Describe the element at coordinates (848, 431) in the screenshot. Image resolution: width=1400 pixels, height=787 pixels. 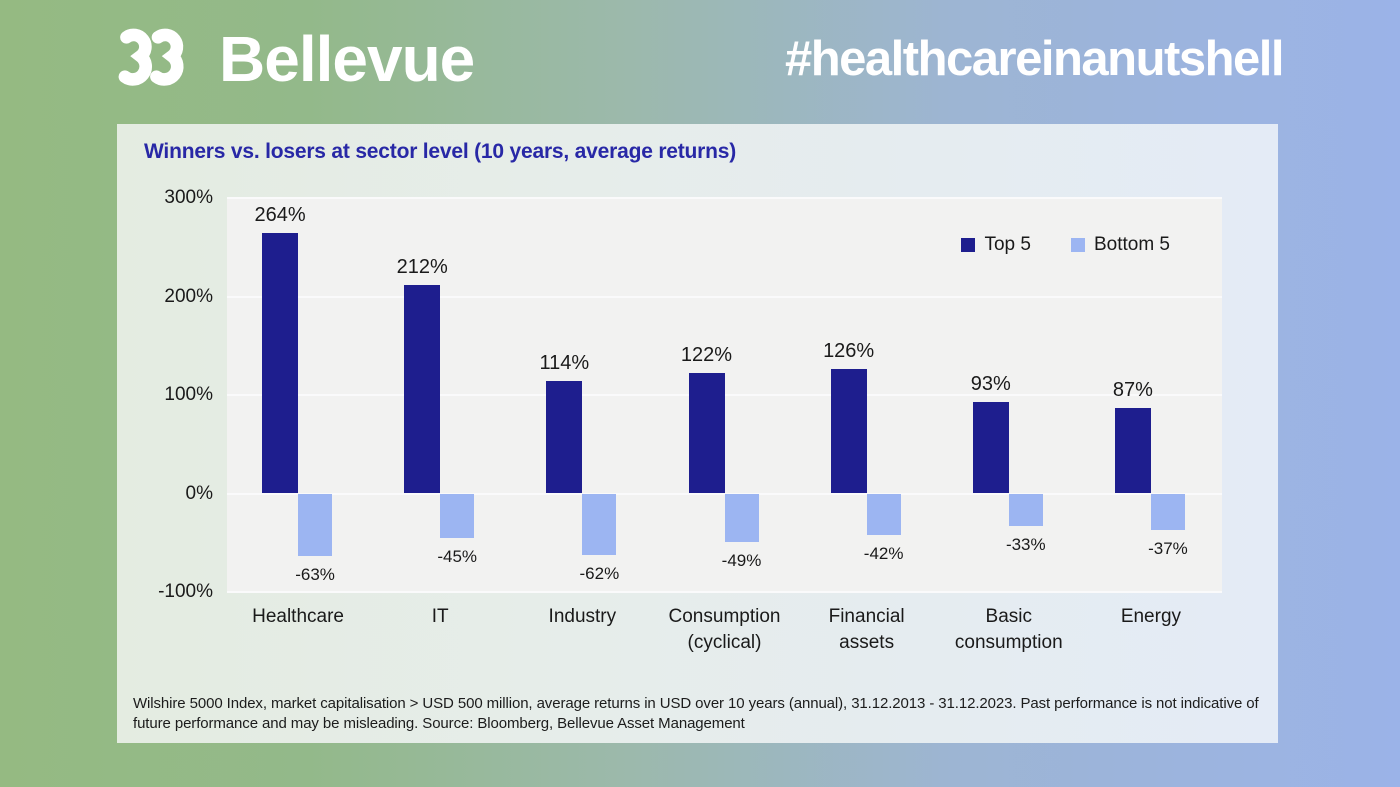
I see `bar-top-5-financial-assets` at that location.